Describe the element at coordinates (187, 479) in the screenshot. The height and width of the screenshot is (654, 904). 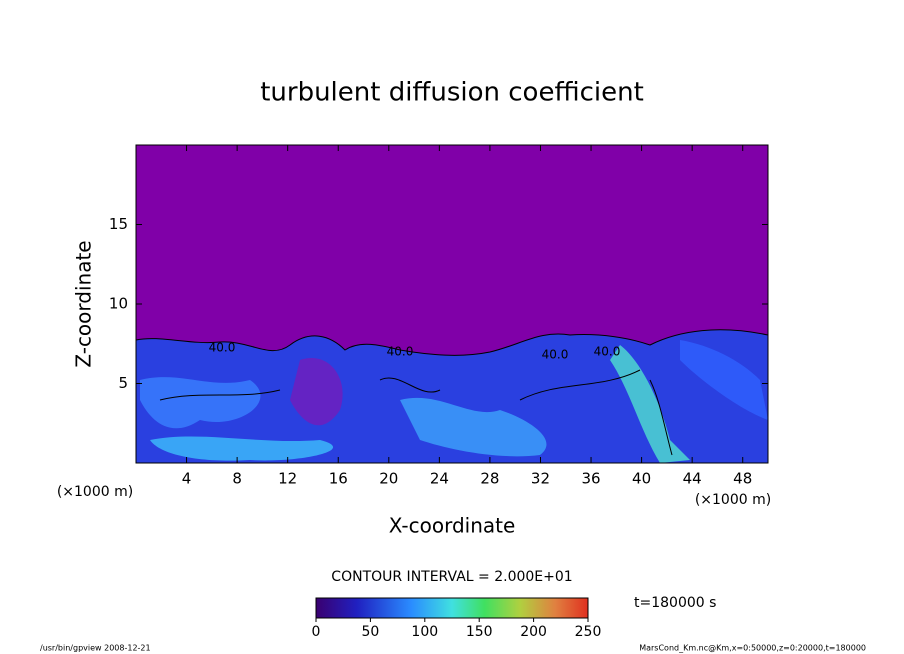
I see `x-tick-label: 4` at that location.